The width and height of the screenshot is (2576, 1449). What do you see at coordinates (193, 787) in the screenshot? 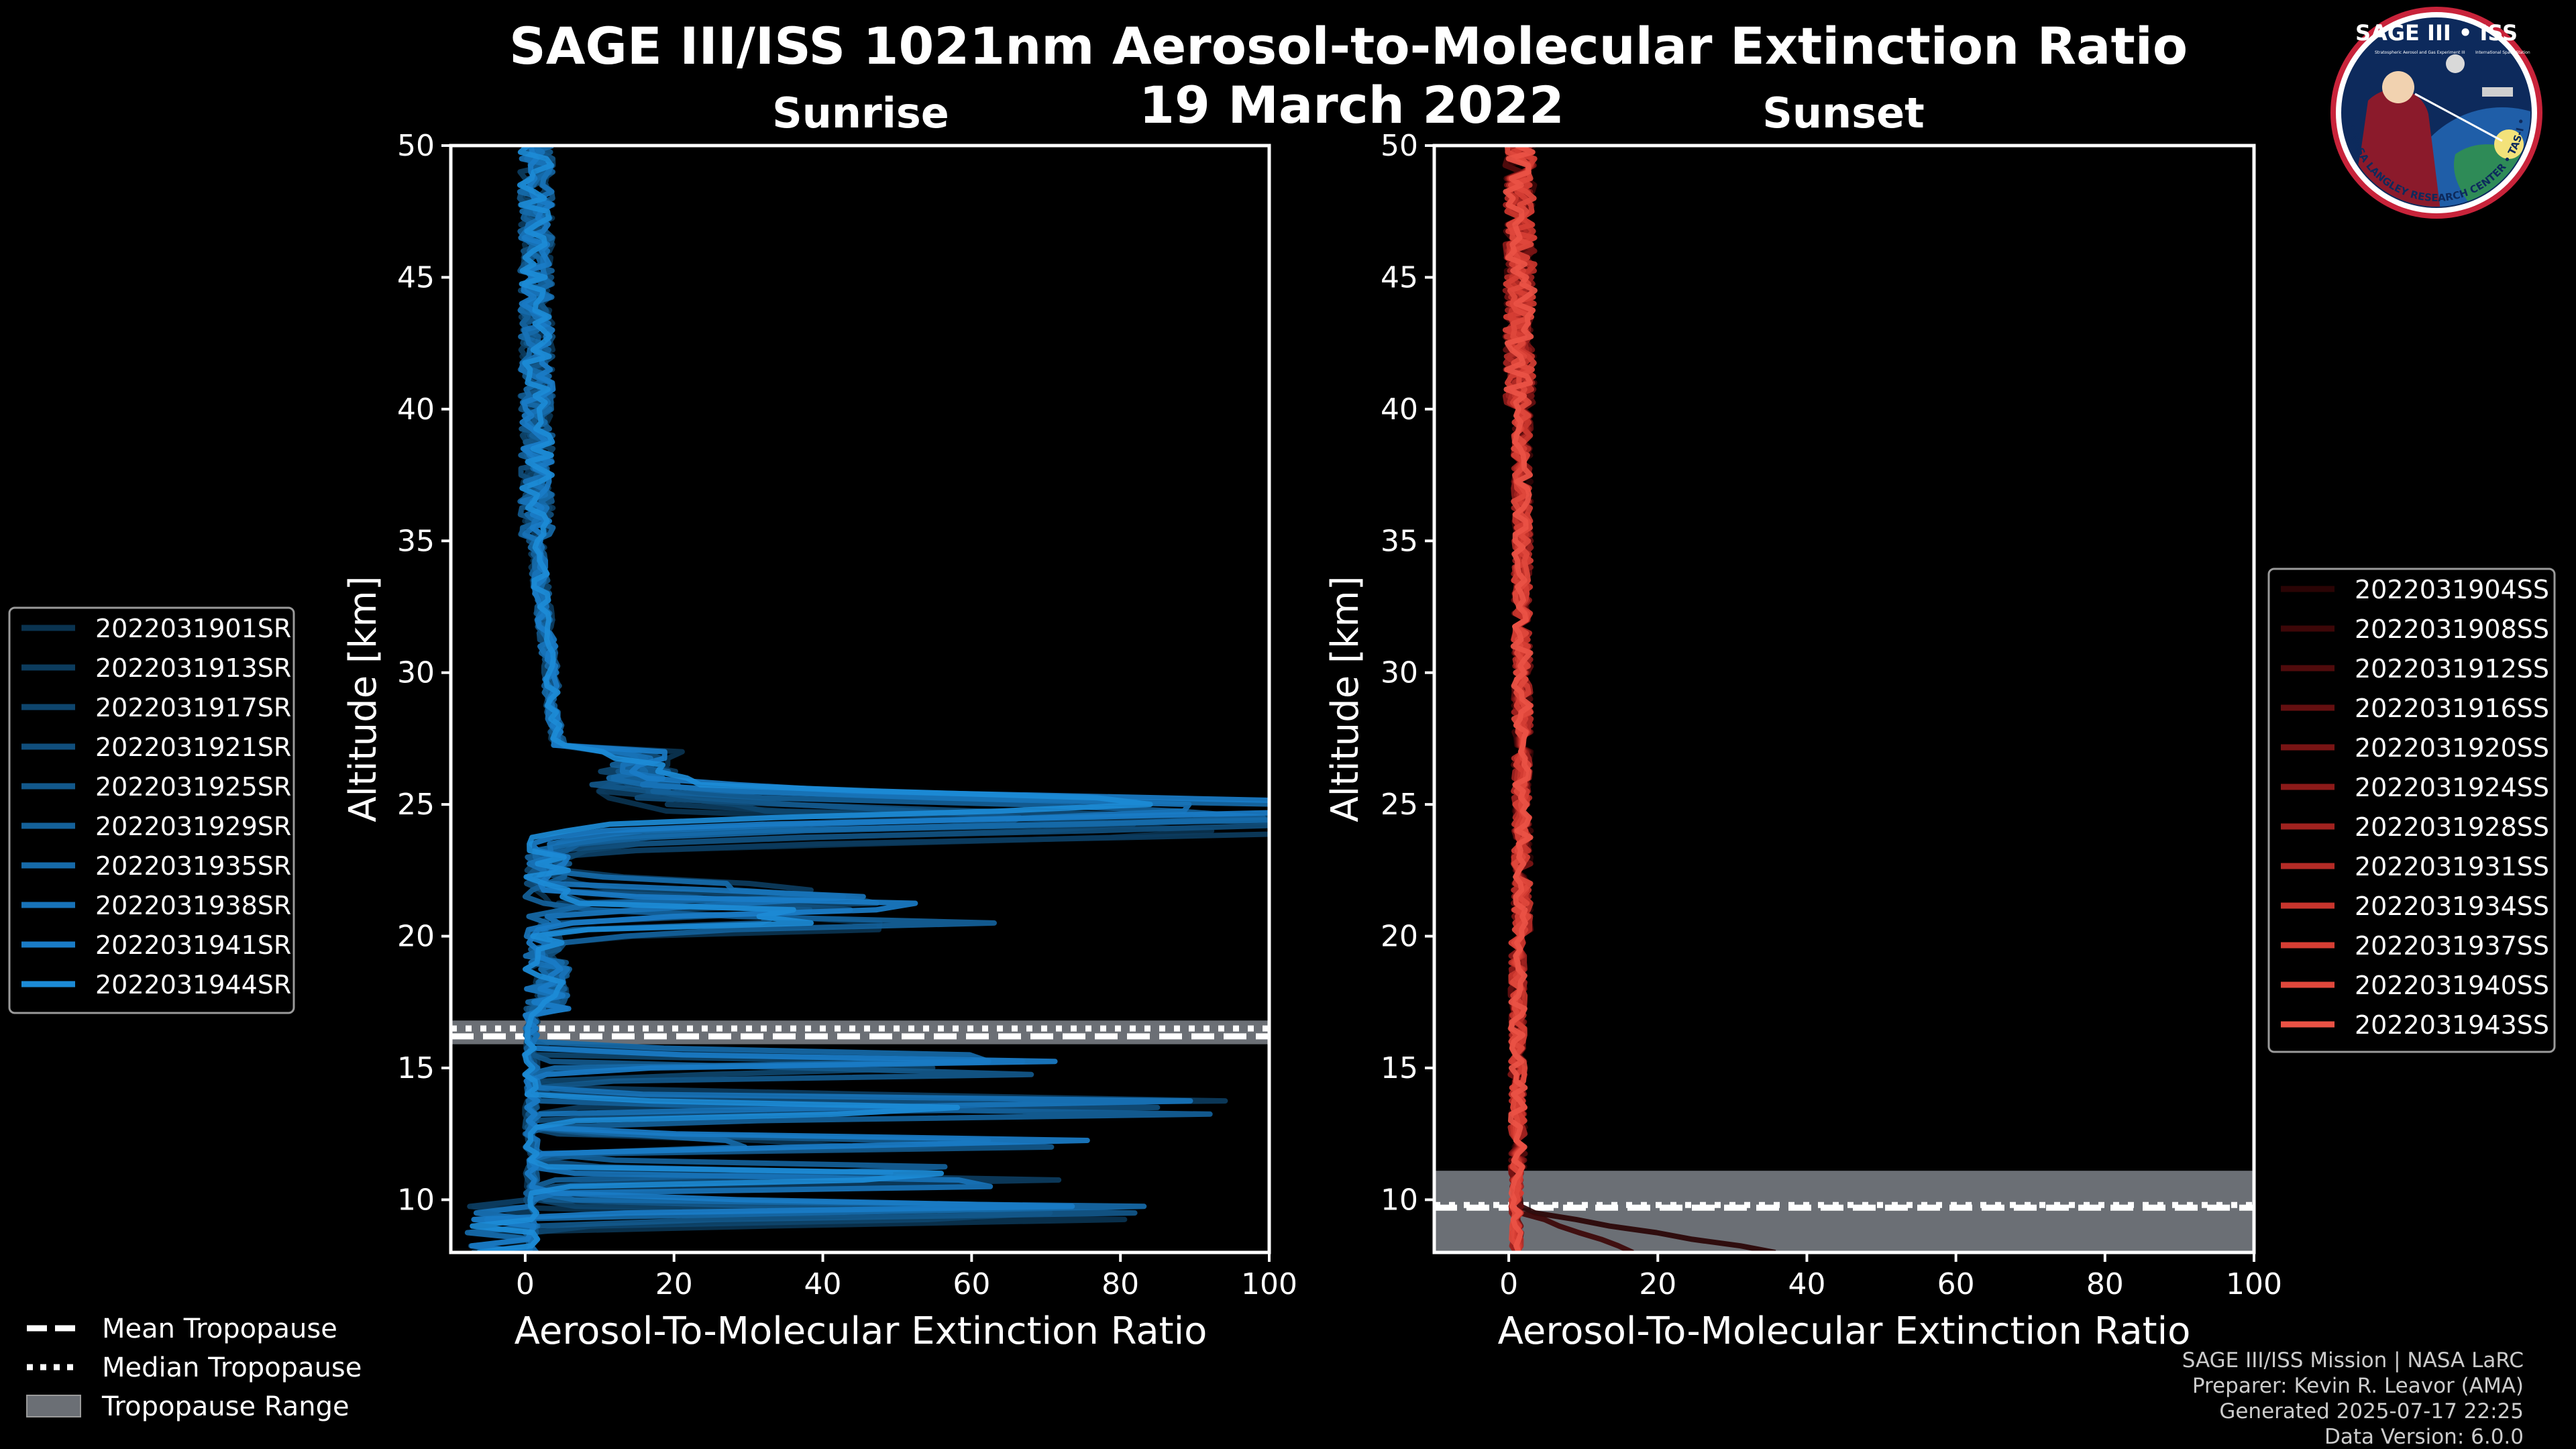
I see `sunrise-legend-label-2022031925SR: 2022031925SR` at bounding box center [193, 787].